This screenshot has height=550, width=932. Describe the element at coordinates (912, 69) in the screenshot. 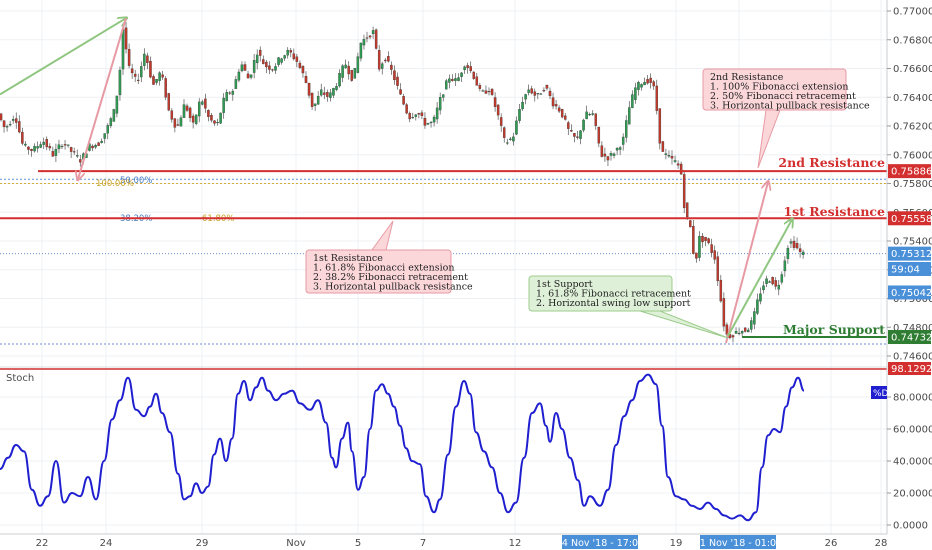

I see `price-tick-label: 0.76600` at that location.